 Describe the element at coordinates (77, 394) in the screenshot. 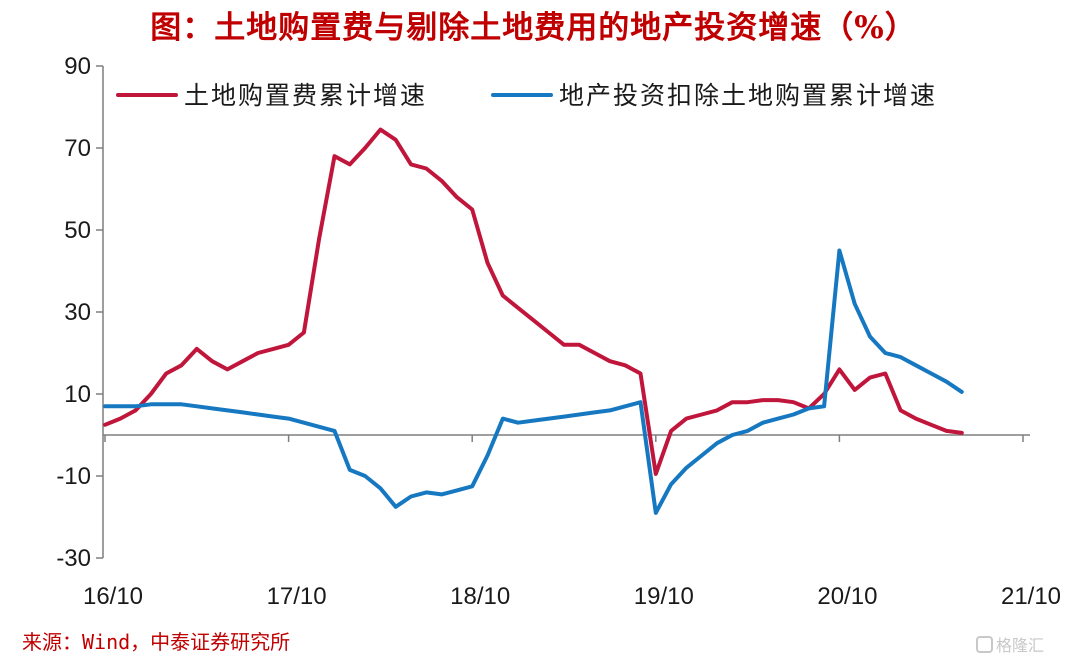

I see `y-tick-label: 10` at that location.